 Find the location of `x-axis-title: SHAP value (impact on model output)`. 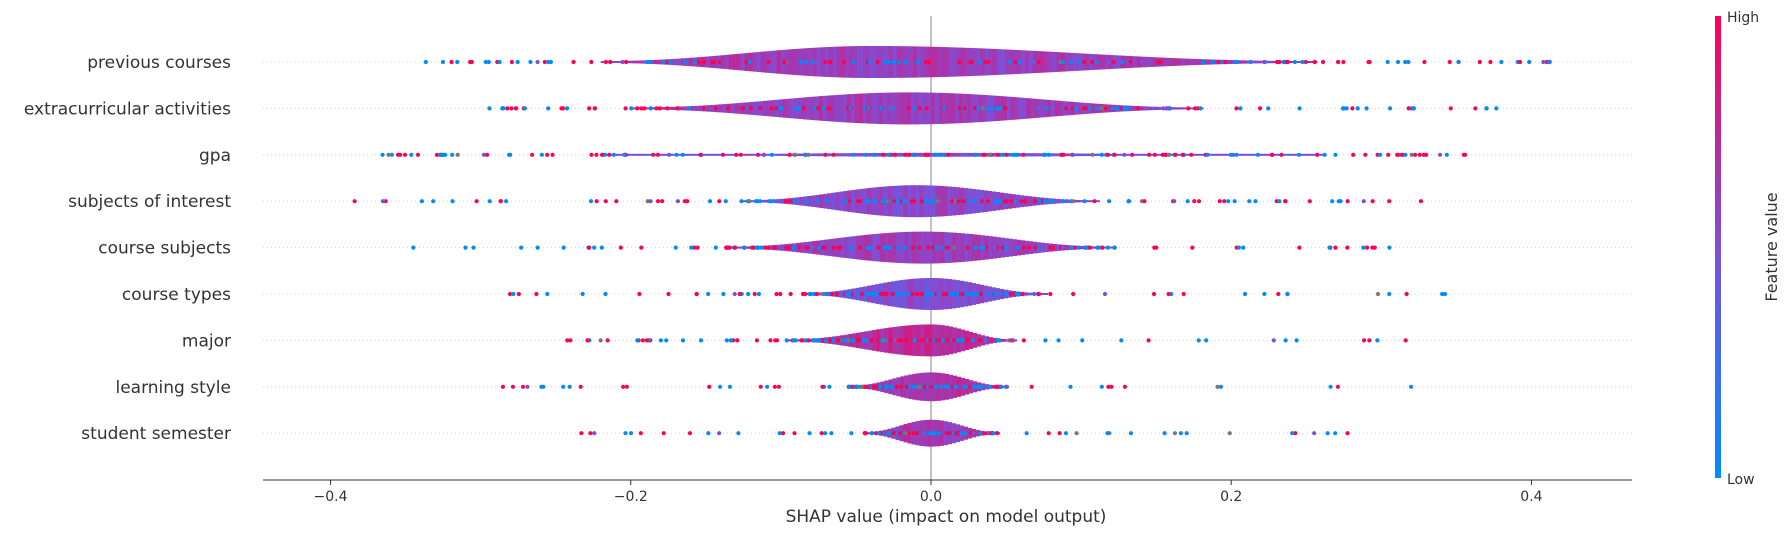

x-axis-title: SHAP value (impact on model output) is located at coordinates (946, 517).